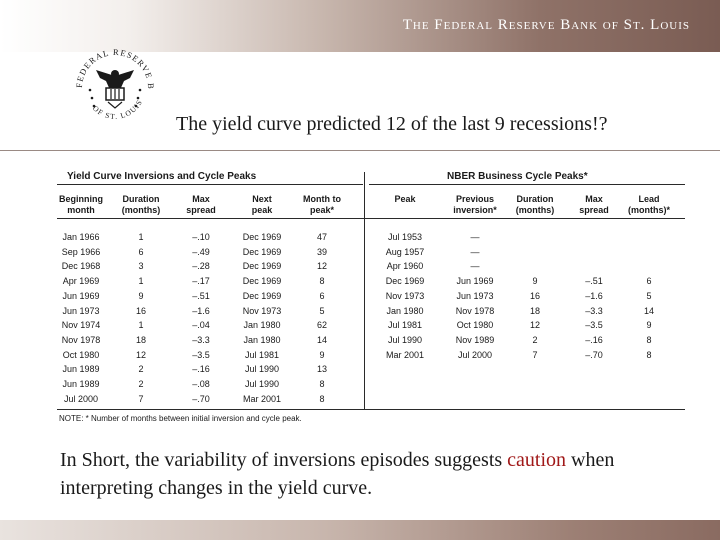 The width and height of the screenshot is (720, 540). I want to click on left-table-cell: –.51, so click(201, 295).